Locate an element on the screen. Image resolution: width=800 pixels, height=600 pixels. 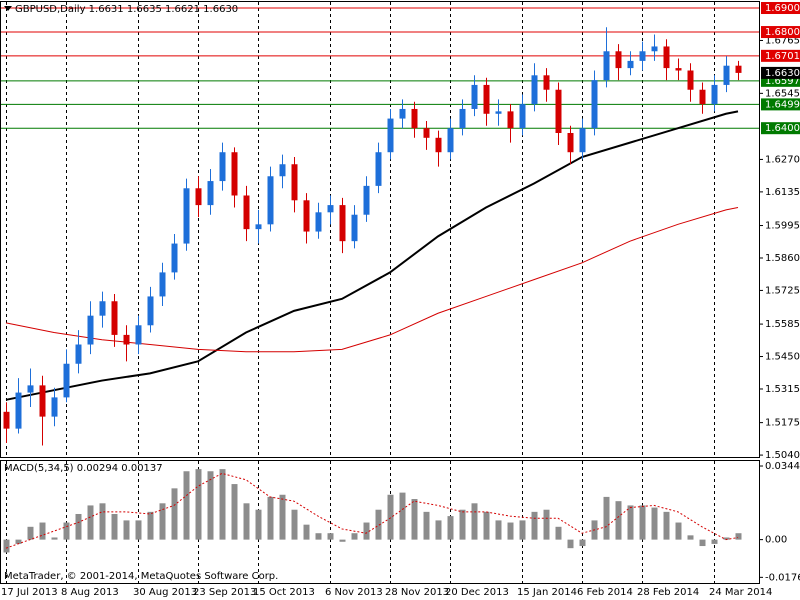
x-tick-label: 15 Jan 2014 is located at coordinates (547, 592).